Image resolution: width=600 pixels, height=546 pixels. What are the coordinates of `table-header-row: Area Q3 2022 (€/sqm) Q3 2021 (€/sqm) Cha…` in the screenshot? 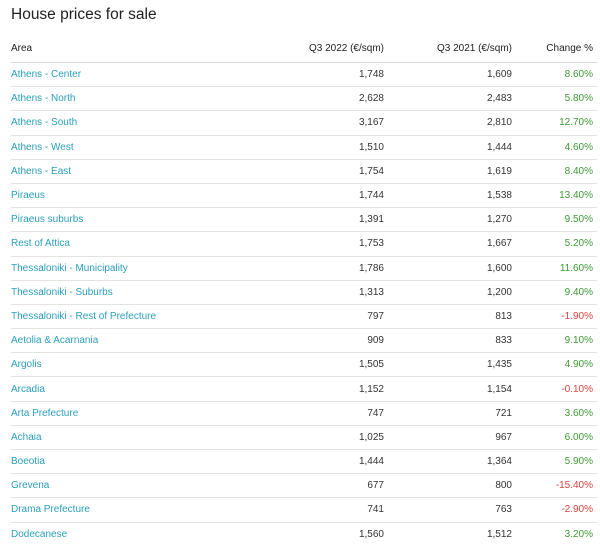 It's located at (304, 48).